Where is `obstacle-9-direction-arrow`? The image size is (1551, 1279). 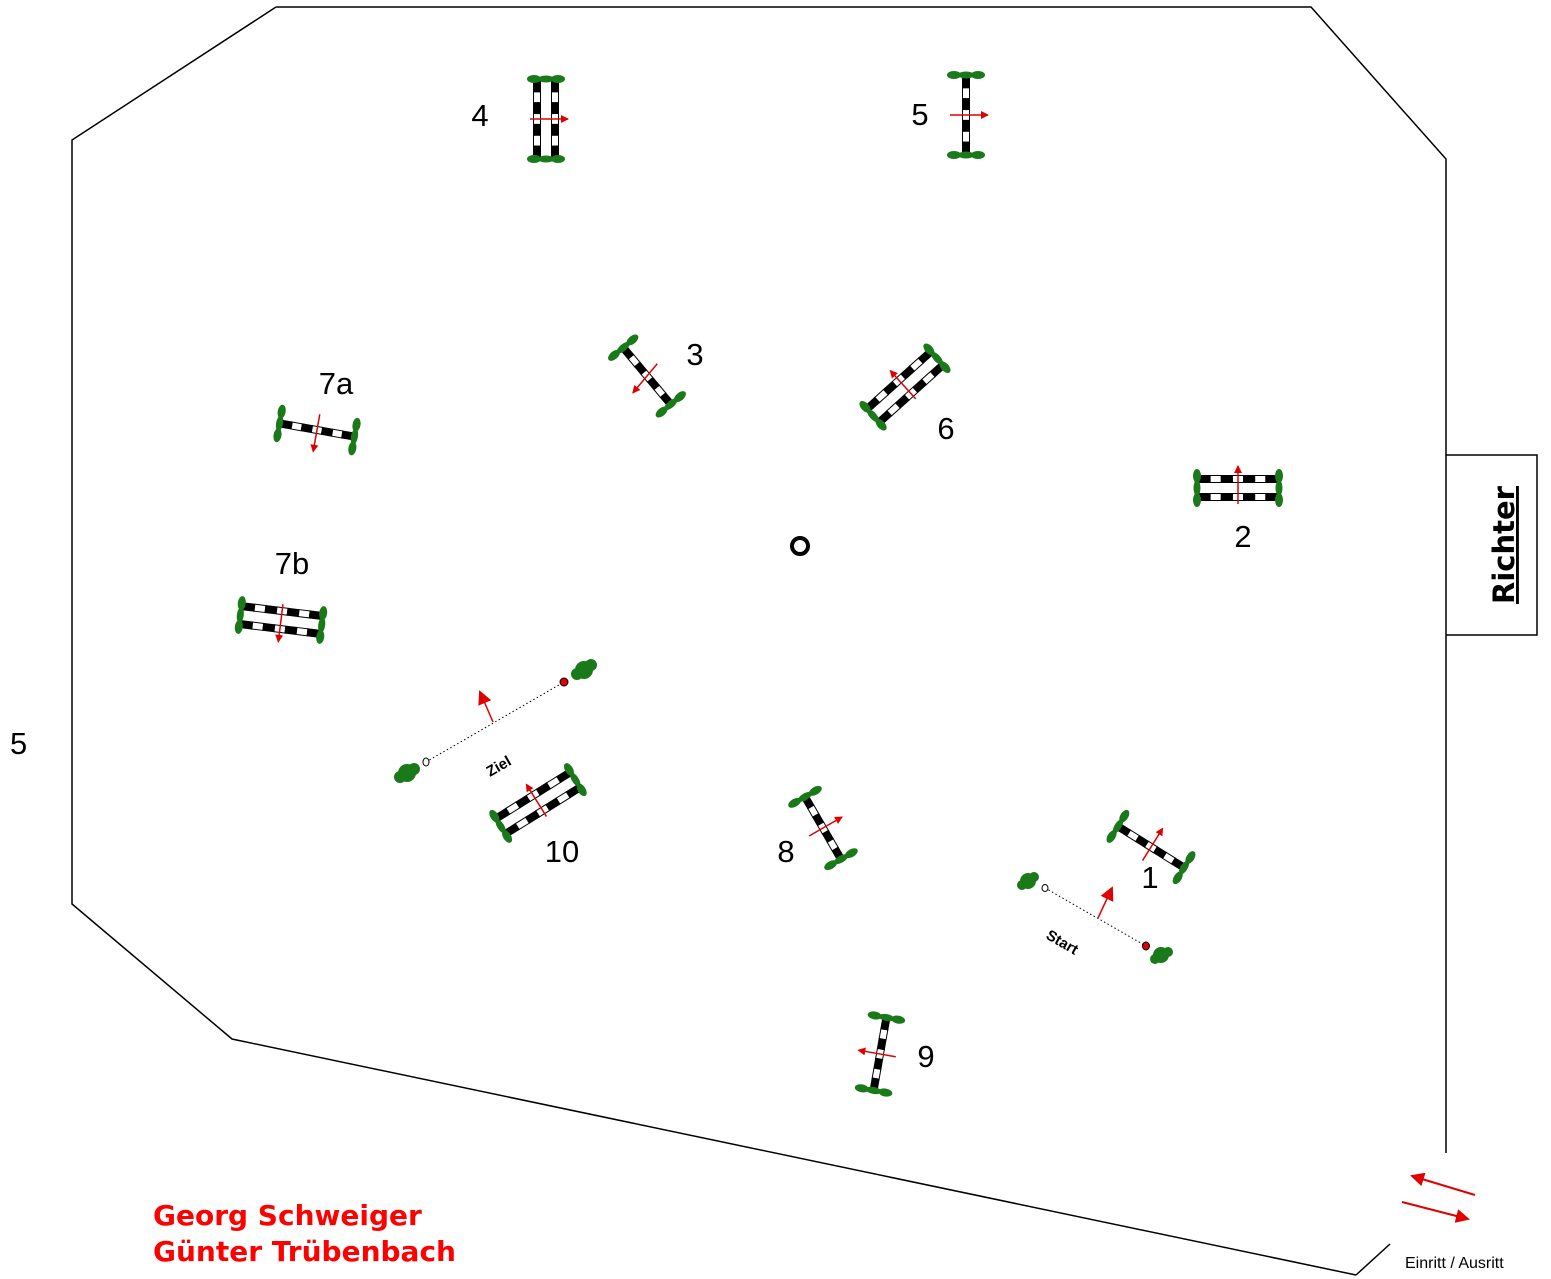
obstacle-9-direction-arrow is located at coordinates (876, 1052).